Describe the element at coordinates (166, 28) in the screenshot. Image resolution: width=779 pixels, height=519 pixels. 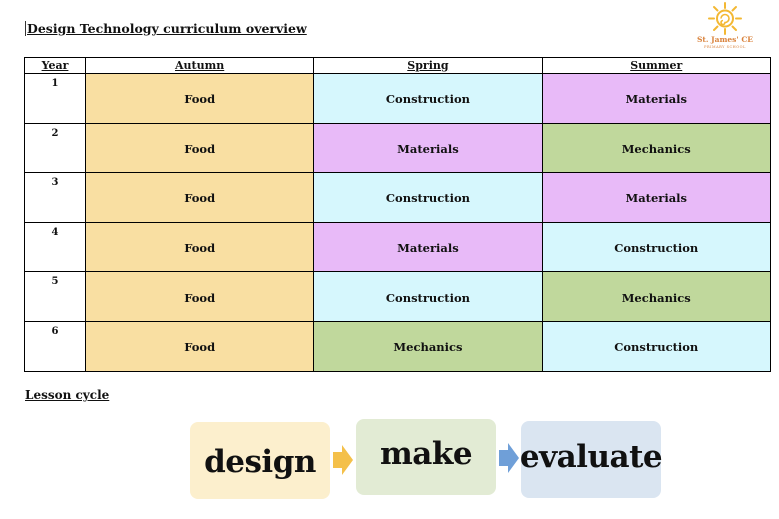
I see `page-title: Design Technology curriculum overview` at that location.